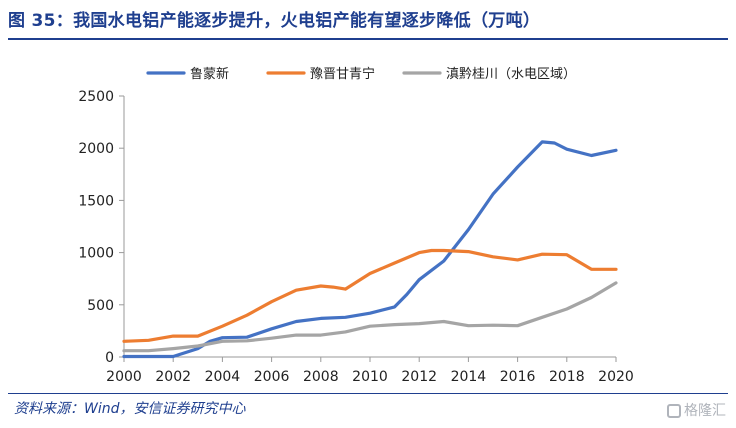 The image size is (736, 428). I want to click on x-tick-label: 2006, so click(272, 377).